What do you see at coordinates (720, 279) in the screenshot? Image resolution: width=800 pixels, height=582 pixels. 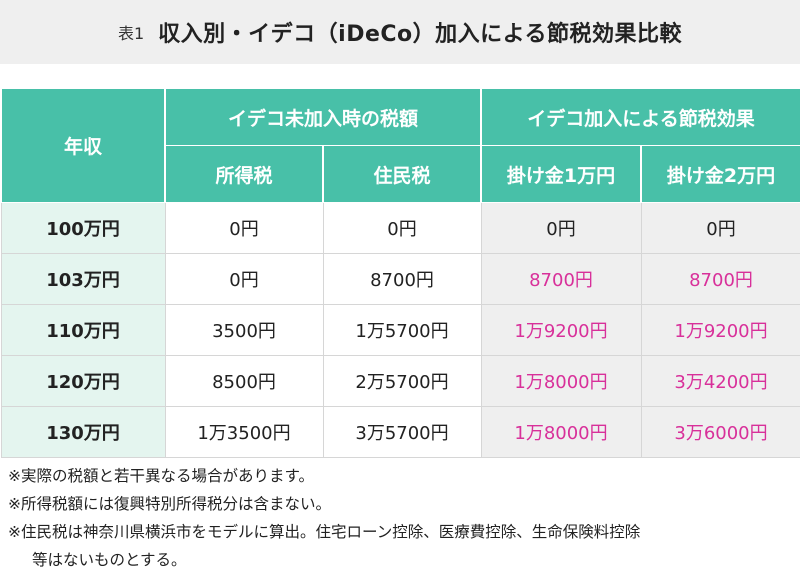 I see `effect-2man-cell: 8700円` at bounding box center [720, 279].